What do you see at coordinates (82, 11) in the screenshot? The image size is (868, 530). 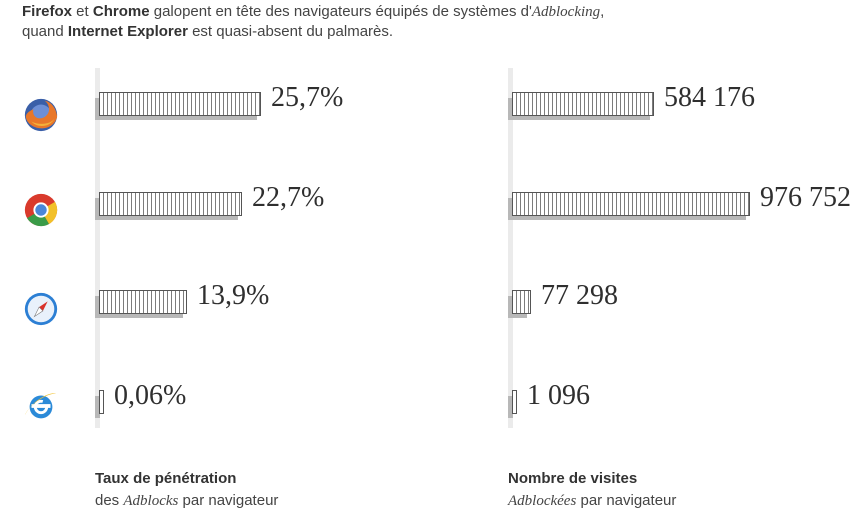 I see `headline-text: et` at bounding box center [82, 11].